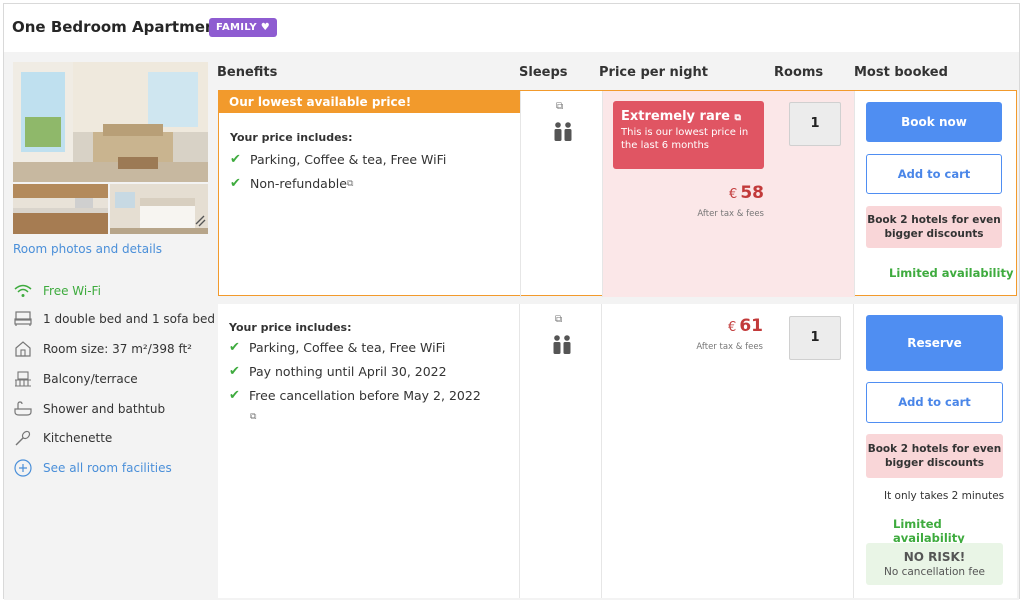 The width and height of the screenshot is (1024, 602). What do you see at coordinates (117, 27) in the screenshot?
I see `room-title: One Bedroom Apartment` at bounding box center [117, 27].